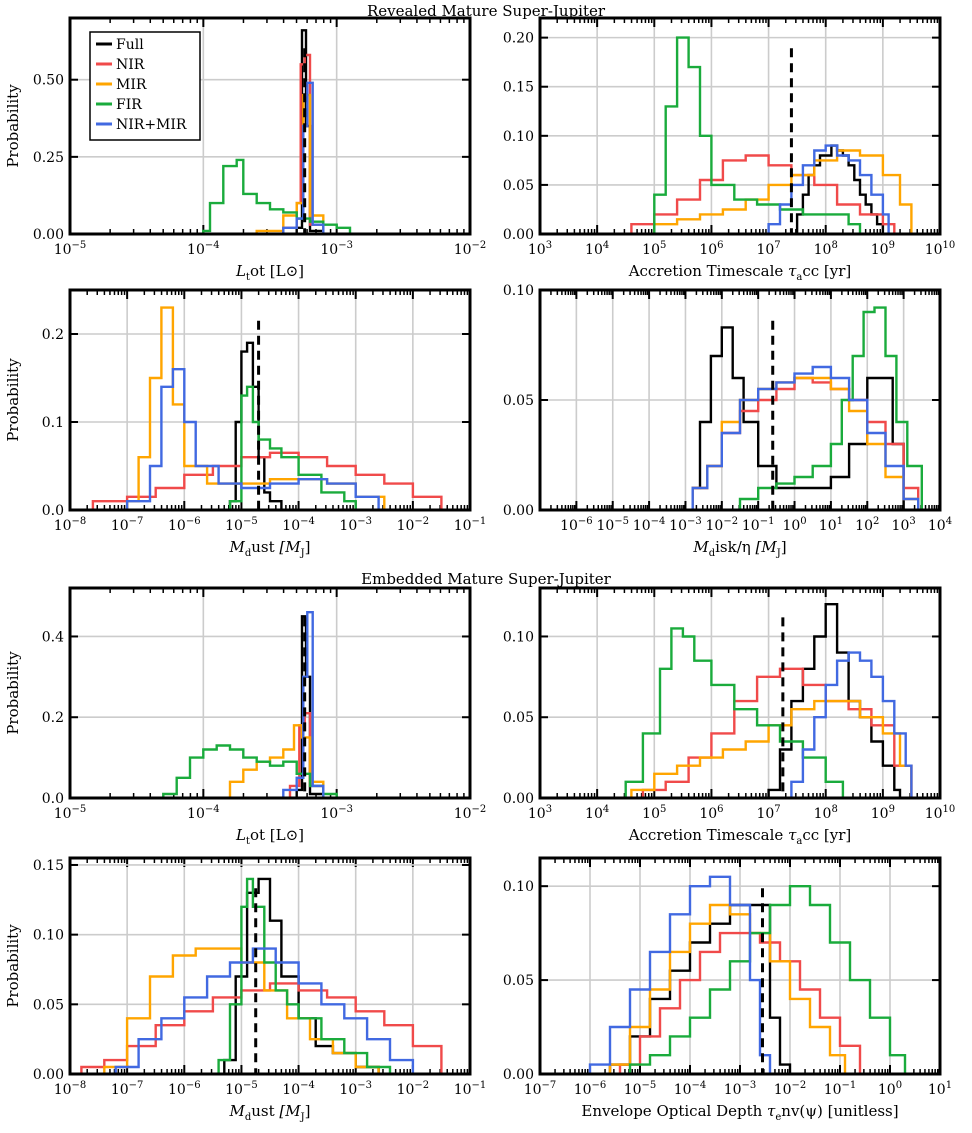 The height and width of the screenshot is (1133, 972). What do you see at coordinates (711, 813) in the screenshot?
I see `x-tick-label: 10⁶` at bounding box center [711, 813].